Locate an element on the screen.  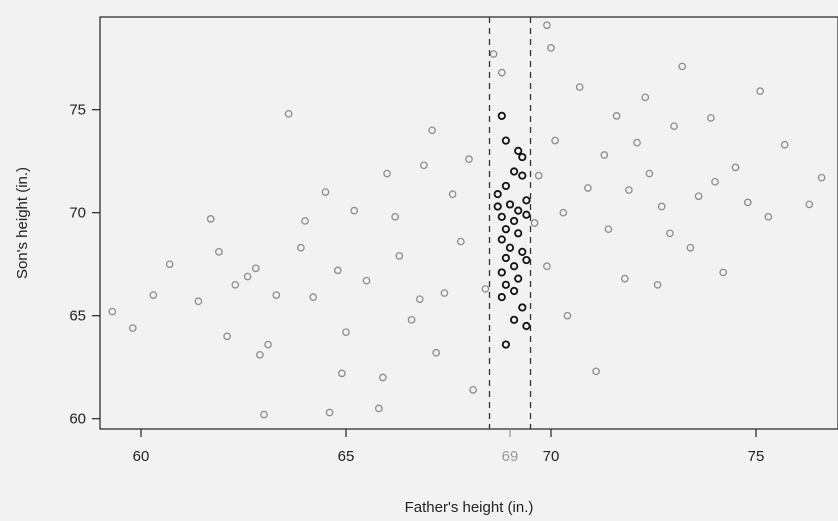
reference-lines is located at coordinates (510, 223).